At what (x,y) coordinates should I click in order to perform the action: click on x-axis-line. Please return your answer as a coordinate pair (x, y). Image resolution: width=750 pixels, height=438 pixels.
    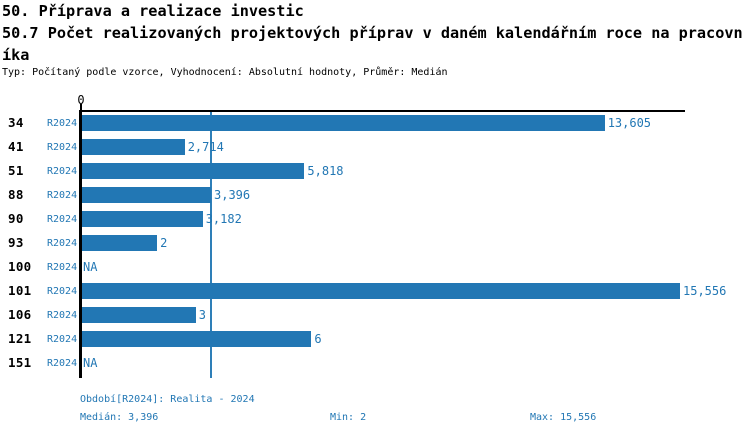
    Looking at the image, I should click on (382, 111).